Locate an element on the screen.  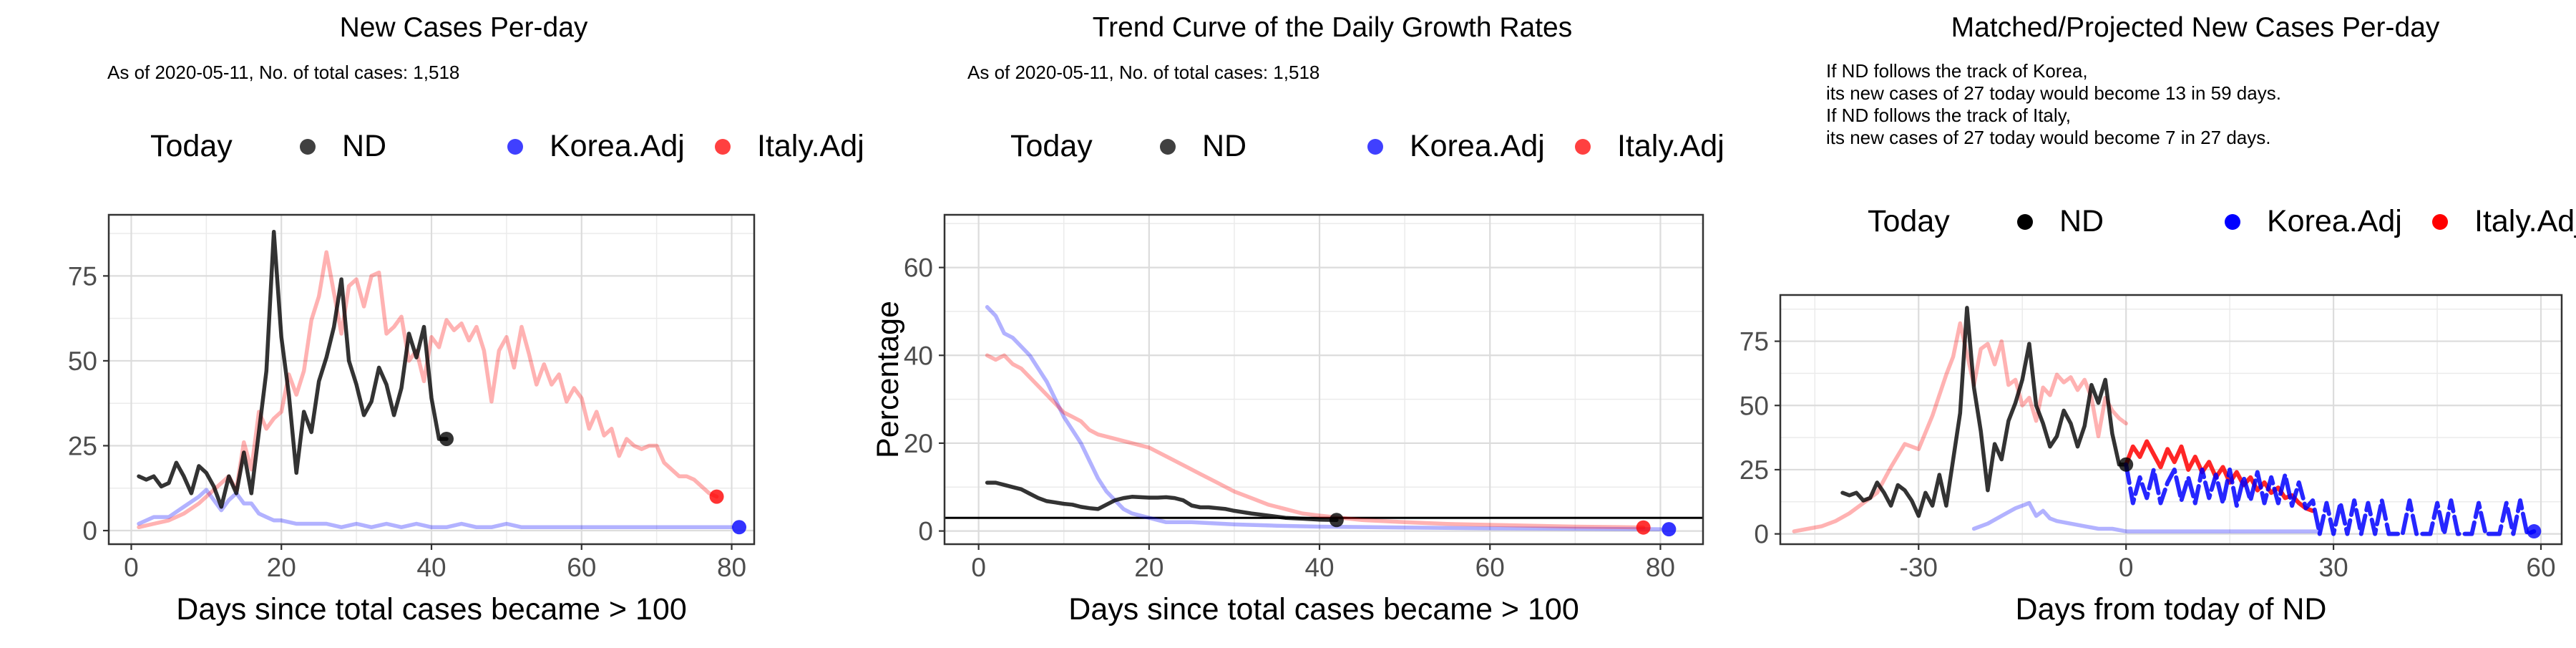
y-tick-label: 40 is located at coordinates (918, 356).